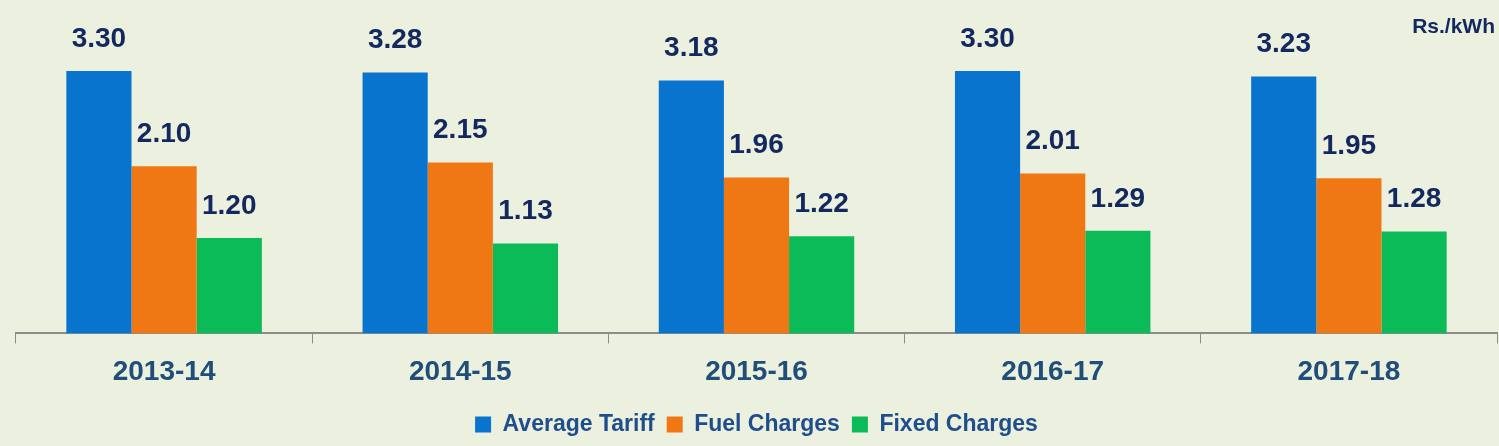 This screenshot has height=446, width=1499. Describe the element at coordinates (1052, 140) in the screenshot. I see `data-label: 2.01` at that location.